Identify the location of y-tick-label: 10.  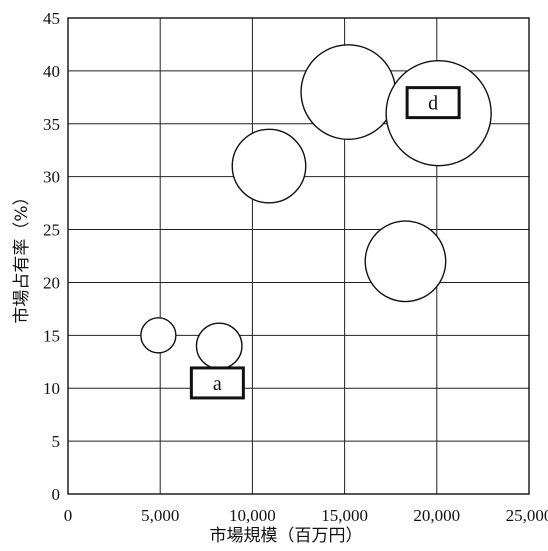
(51, 388).